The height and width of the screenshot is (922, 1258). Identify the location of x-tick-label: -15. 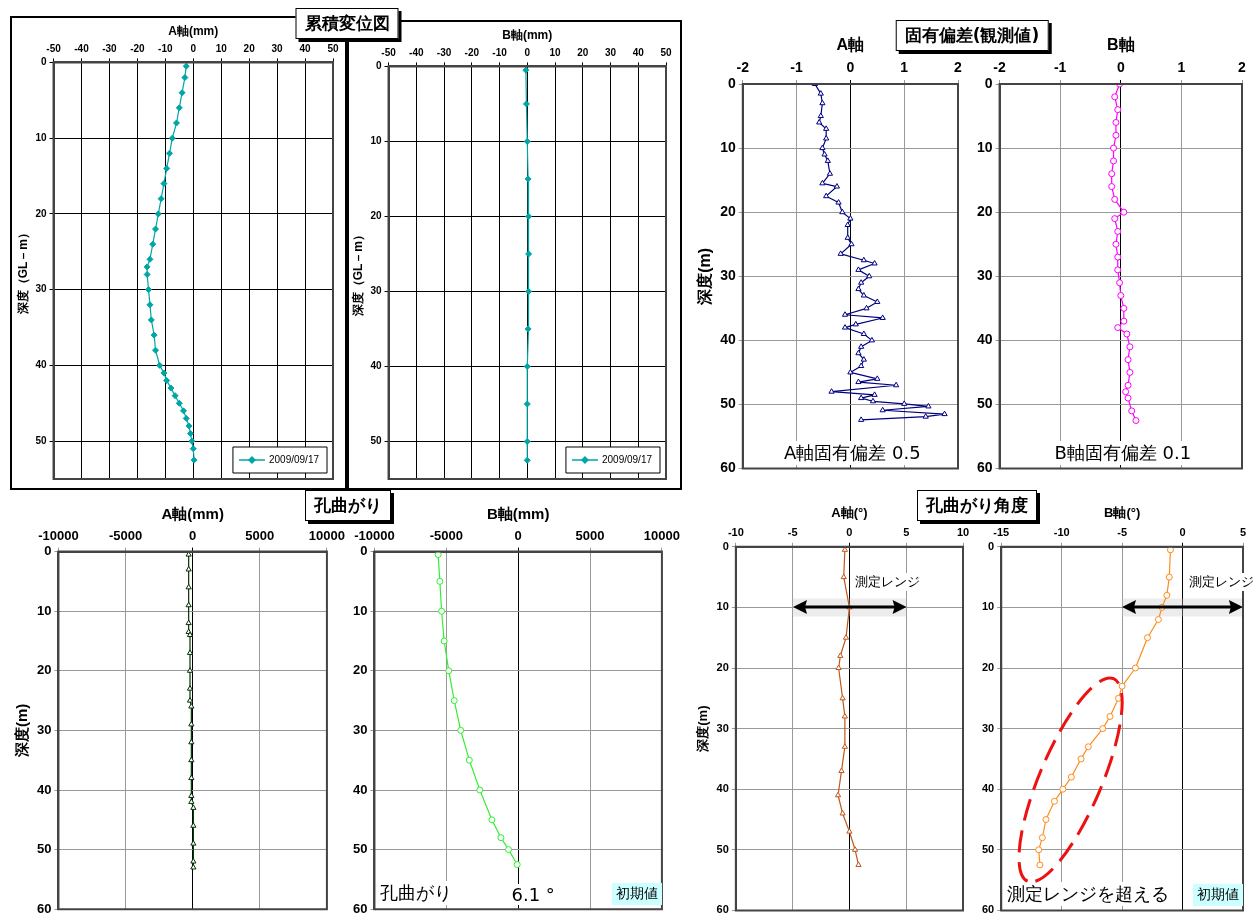
(1001, 532).